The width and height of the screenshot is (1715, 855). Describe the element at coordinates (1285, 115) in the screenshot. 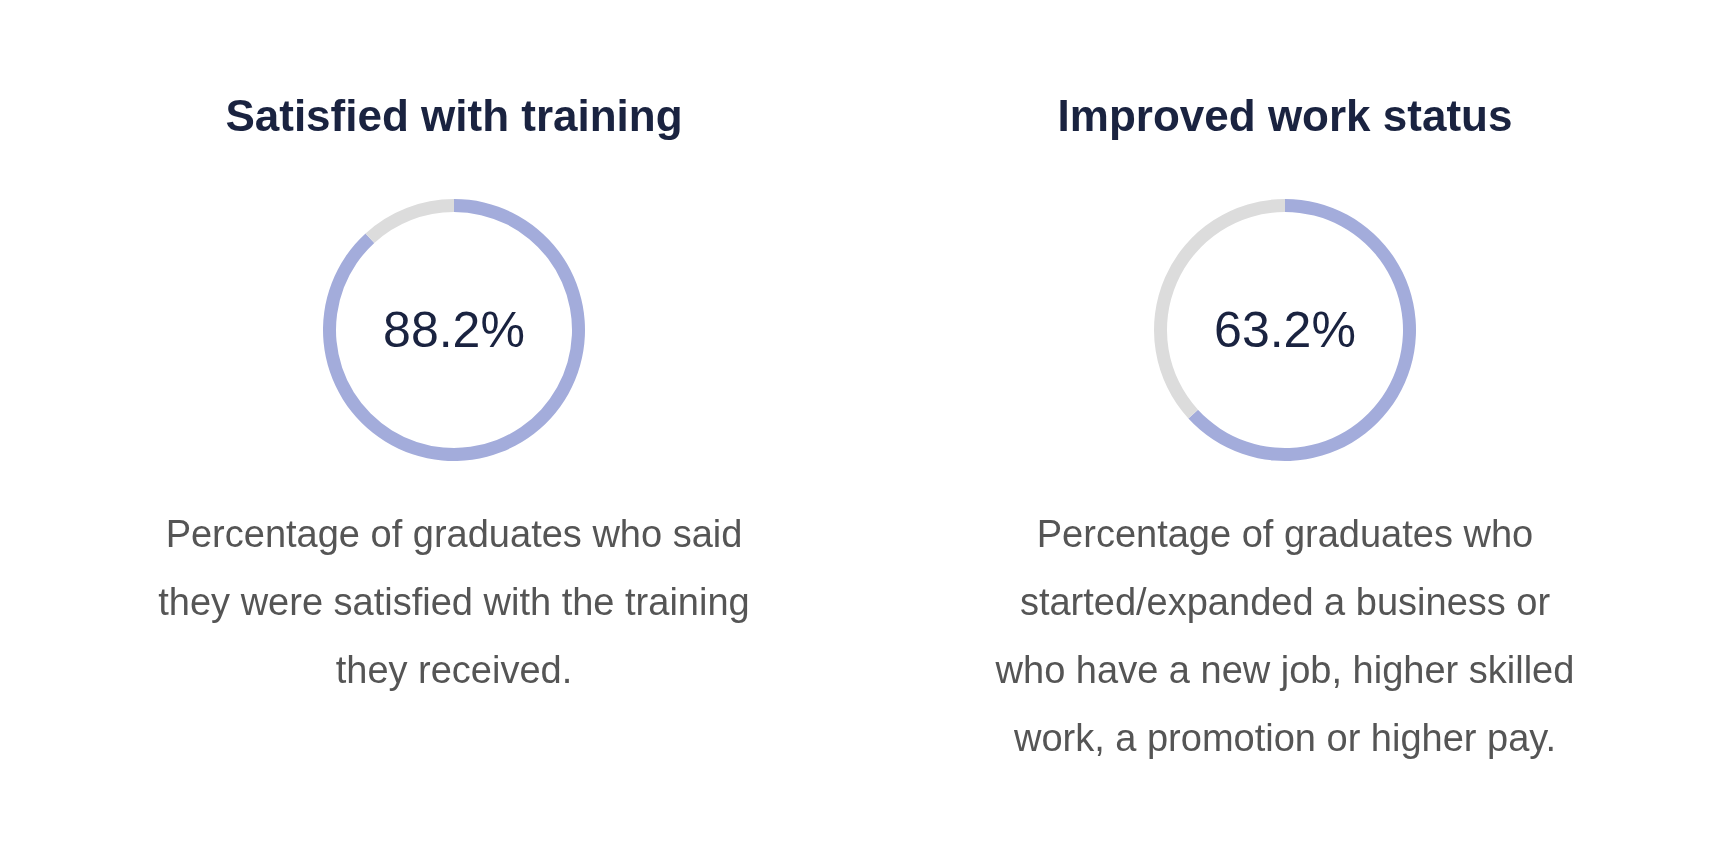

I see `chart-title: Improved work status` at that location.